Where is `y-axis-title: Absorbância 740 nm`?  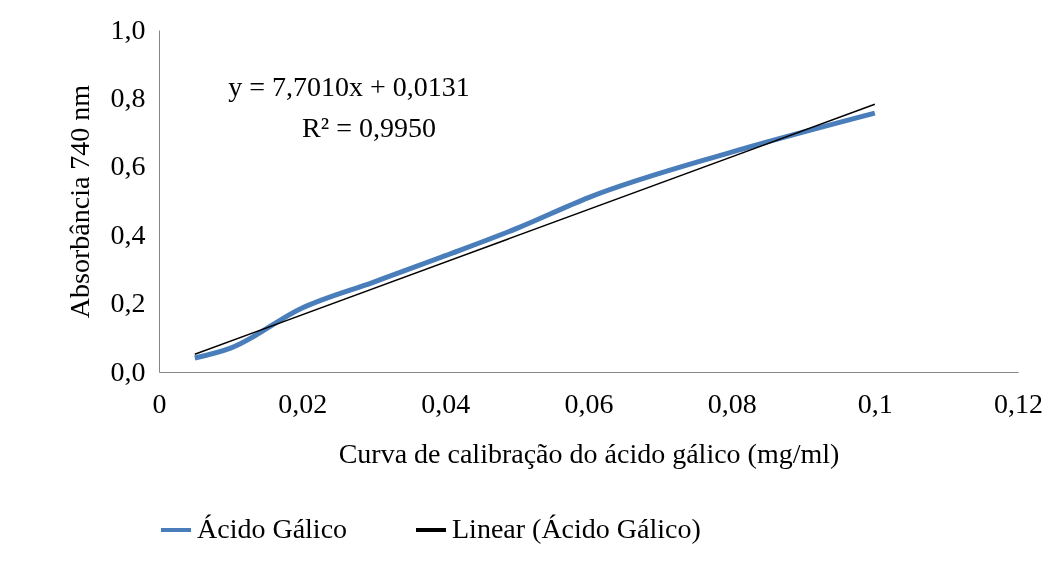 y-axis-title: Absorbância 740 nm is located at coordinates (79, 201).